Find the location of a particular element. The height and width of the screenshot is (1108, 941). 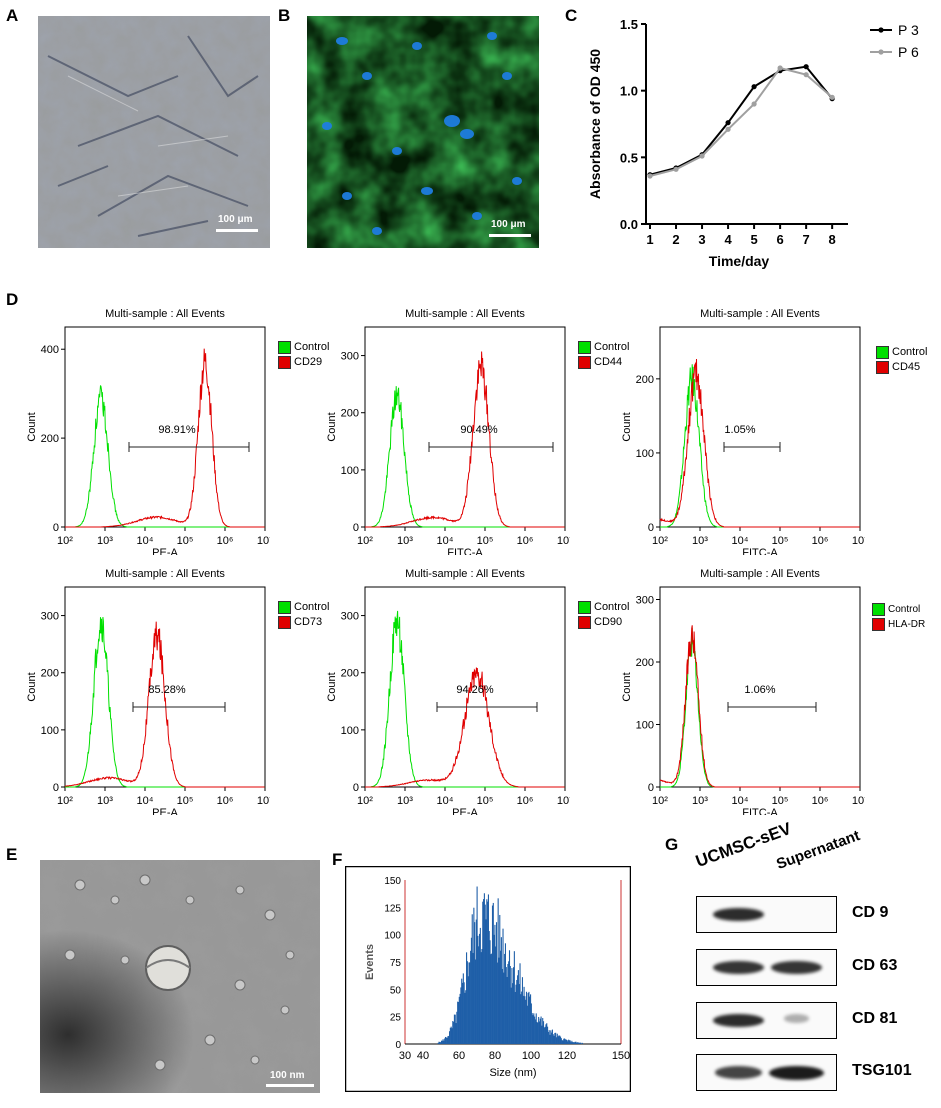

x-axis-label: PE-A is located at coordinates (465, 811).